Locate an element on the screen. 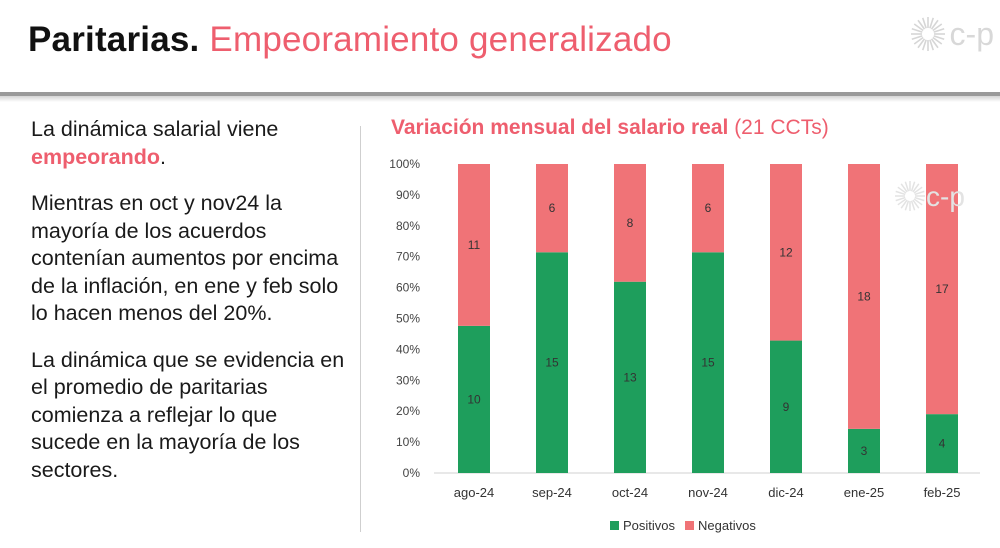 The height and width of the screenshot is (548, 1000). x-tick-label: ago-24 is located at coordinates (474, 492).